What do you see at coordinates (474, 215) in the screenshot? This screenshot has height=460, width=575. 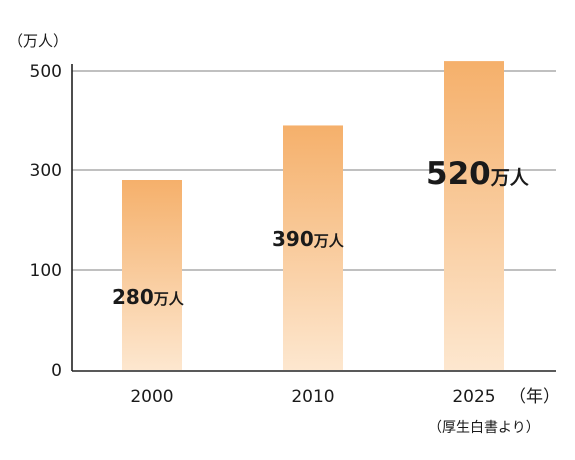 I see `bar-2025` at bounding box center [474, 215].